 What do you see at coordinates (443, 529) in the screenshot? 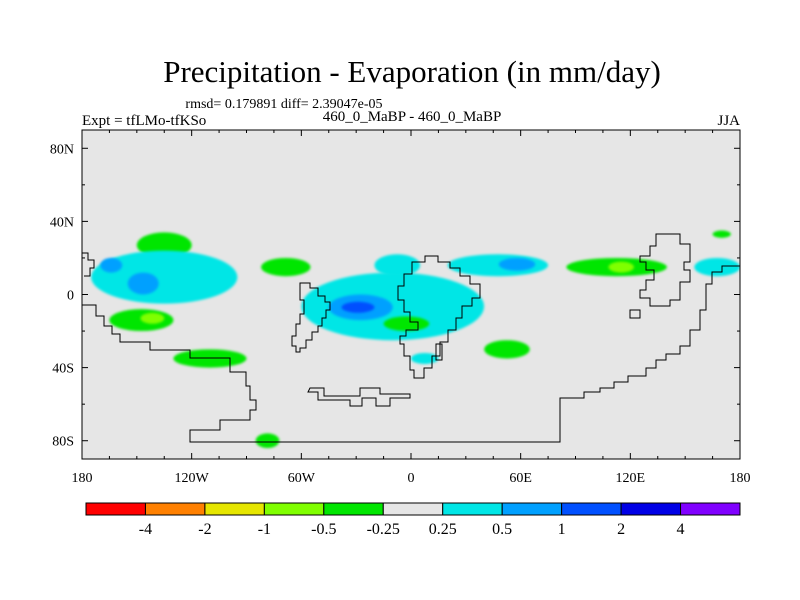
I see `colorbar-label: 0.25` at bounding box center [443, 529].